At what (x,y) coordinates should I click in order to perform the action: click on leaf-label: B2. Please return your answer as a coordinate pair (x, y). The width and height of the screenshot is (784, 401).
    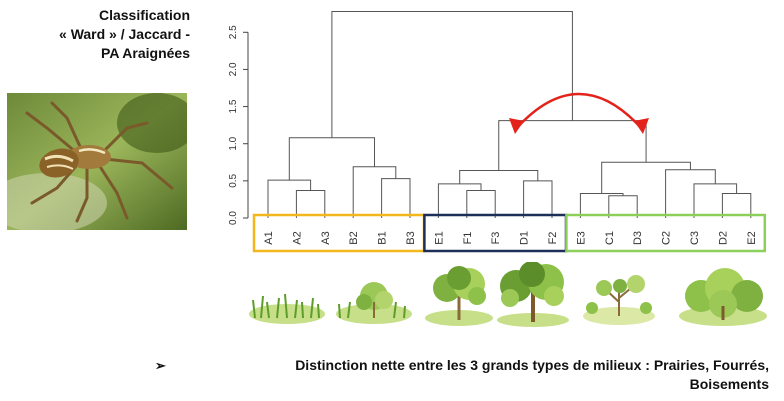
    Looking at the image, I should click on (354, 237).